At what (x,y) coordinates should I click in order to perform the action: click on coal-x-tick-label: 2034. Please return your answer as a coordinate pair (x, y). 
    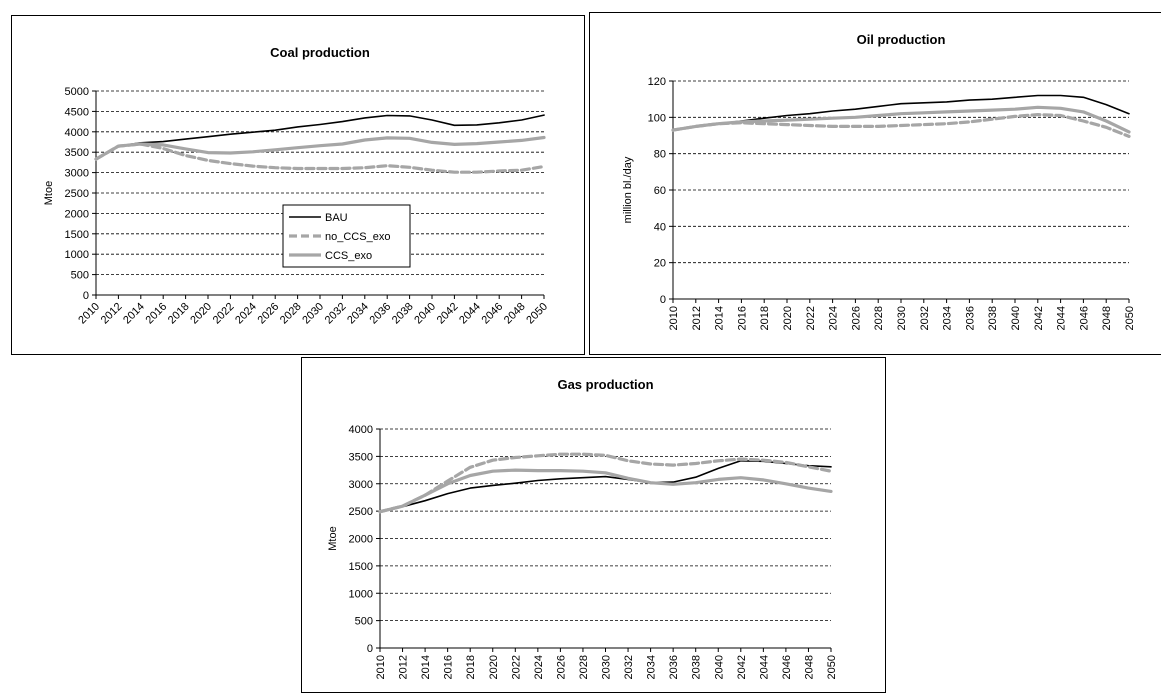
    Looking at the image, I should click on (358, 314).